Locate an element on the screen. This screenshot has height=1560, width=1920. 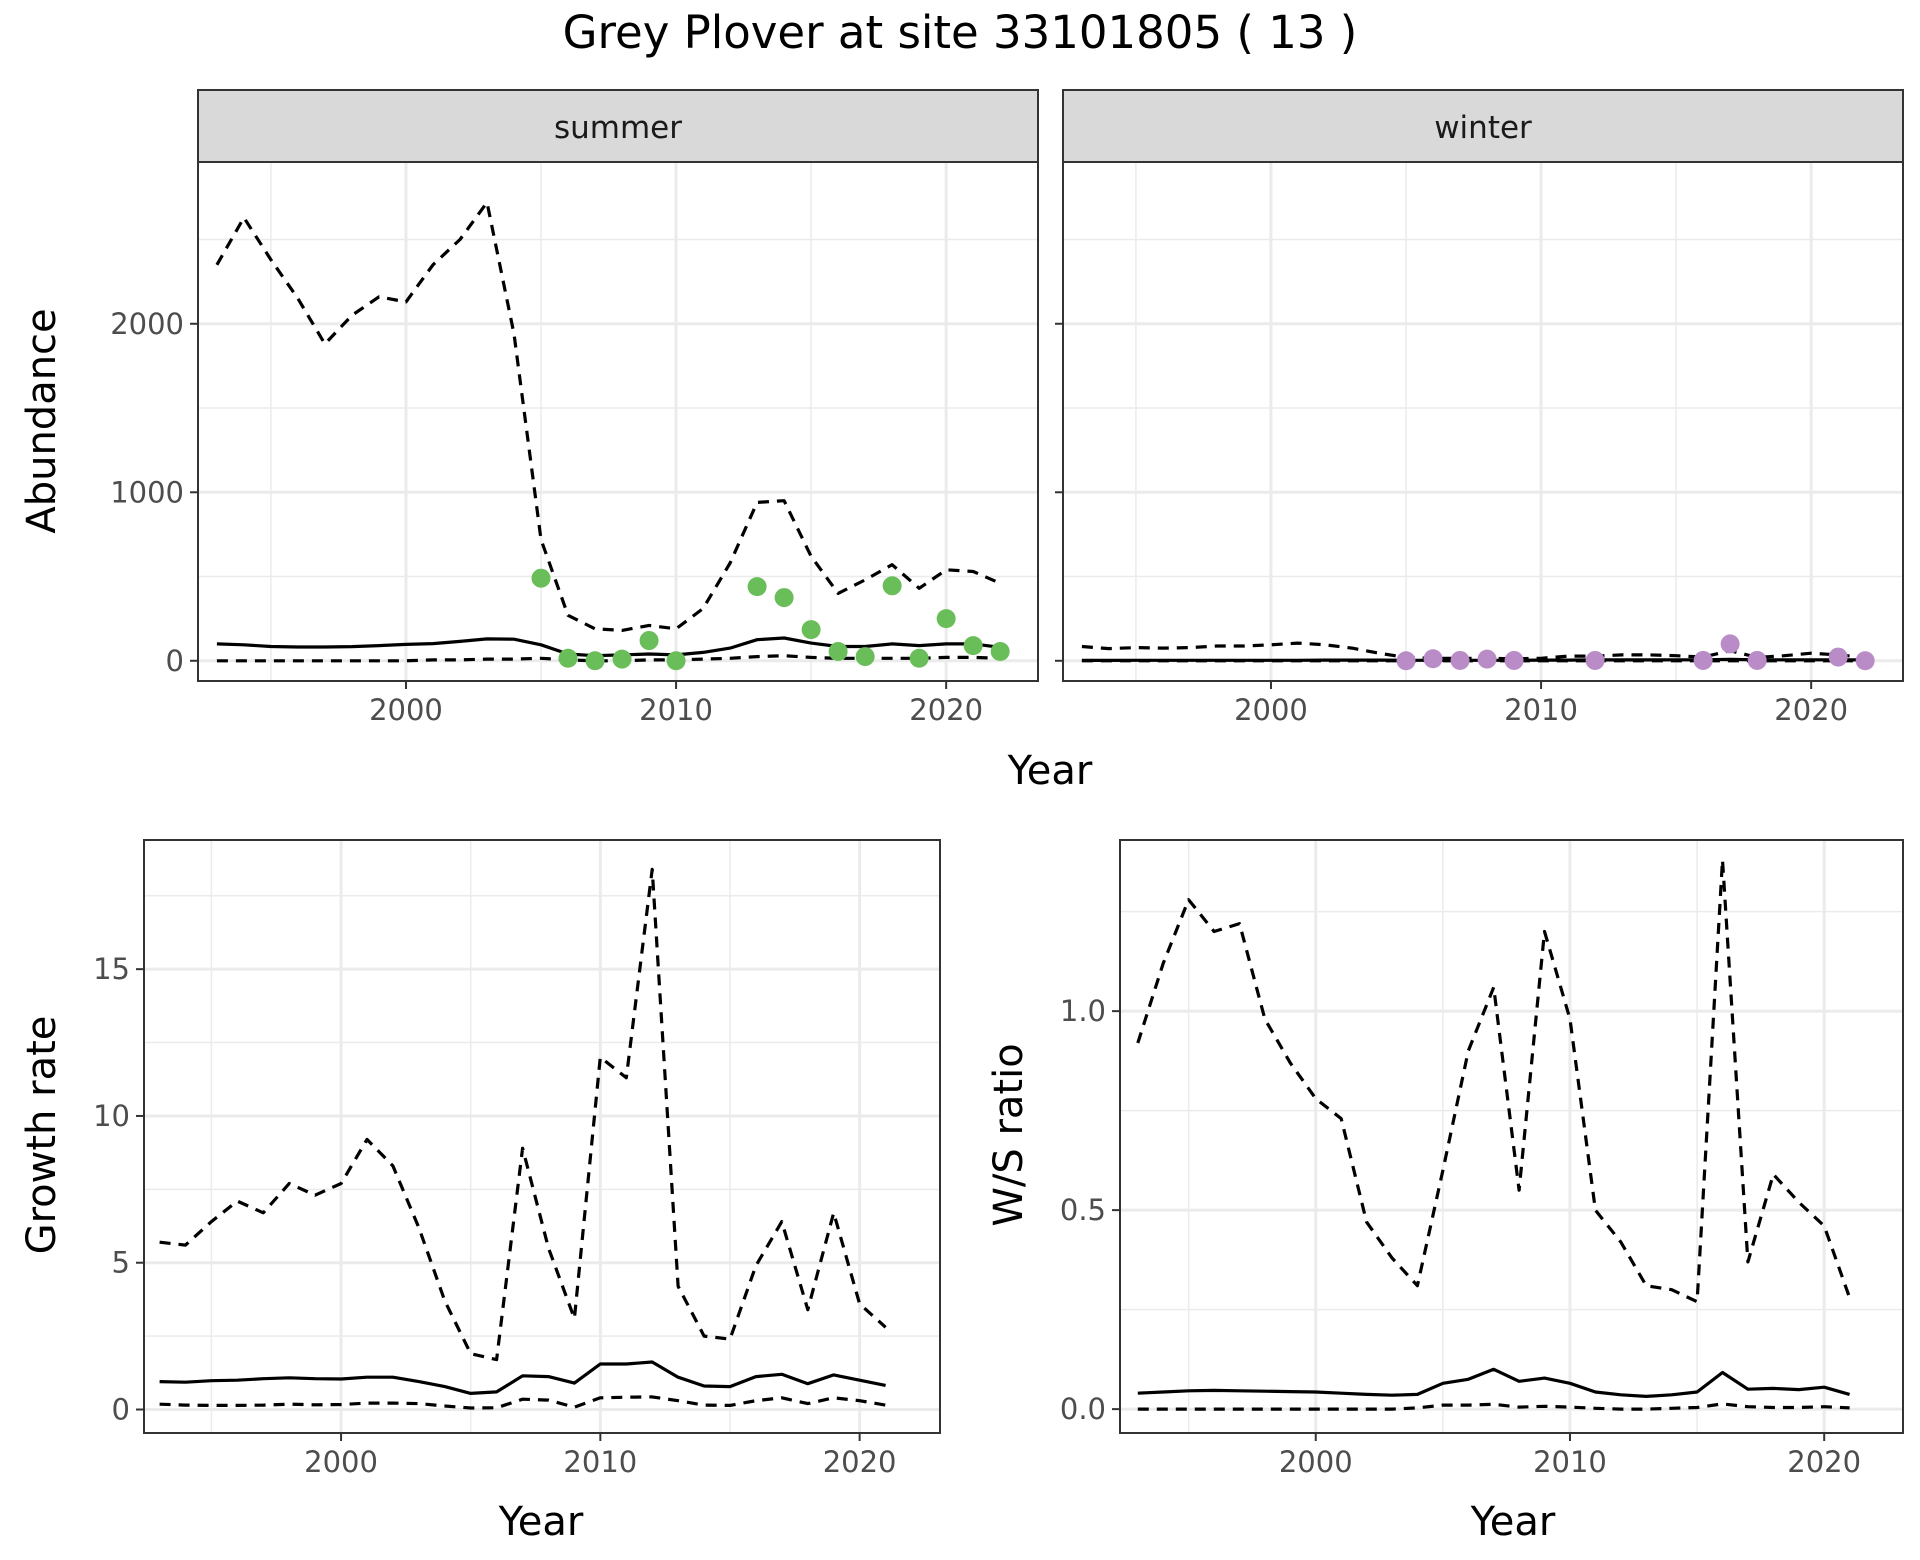
ratio-mean-line is located at coordinates (1494, 1383).